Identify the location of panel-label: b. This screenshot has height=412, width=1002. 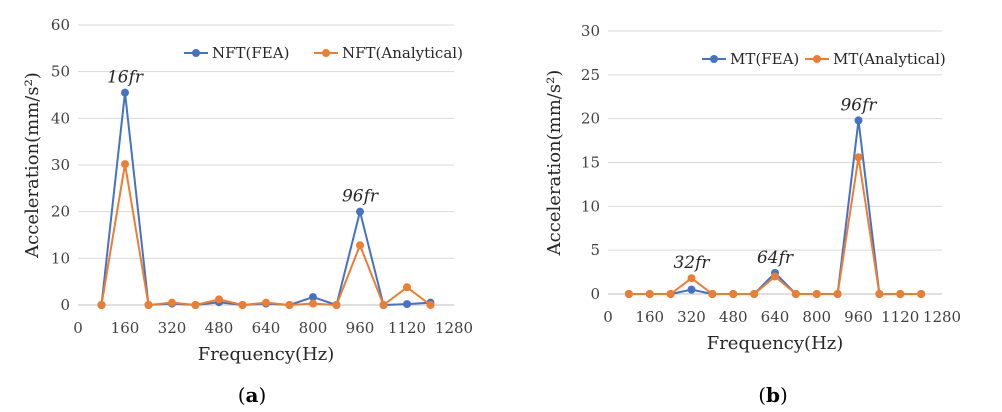
(773, 395).